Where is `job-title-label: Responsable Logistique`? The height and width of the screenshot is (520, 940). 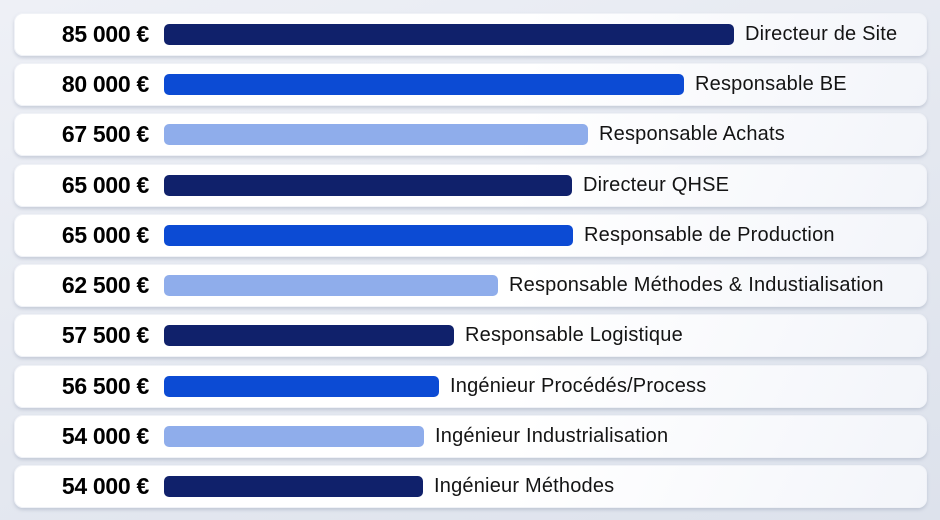
job-title-label: Responsable Logistique is located at coordinates (574, 335).